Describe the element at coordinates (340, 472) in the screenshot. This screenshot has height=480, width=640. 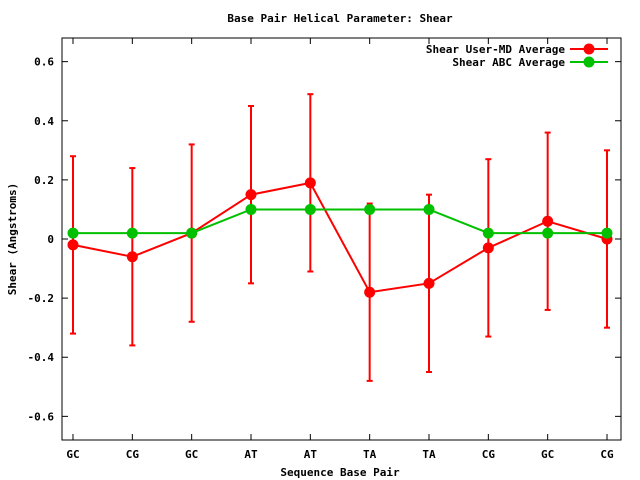
I see `x-axis-label: Sequence Base Pair` at that location.